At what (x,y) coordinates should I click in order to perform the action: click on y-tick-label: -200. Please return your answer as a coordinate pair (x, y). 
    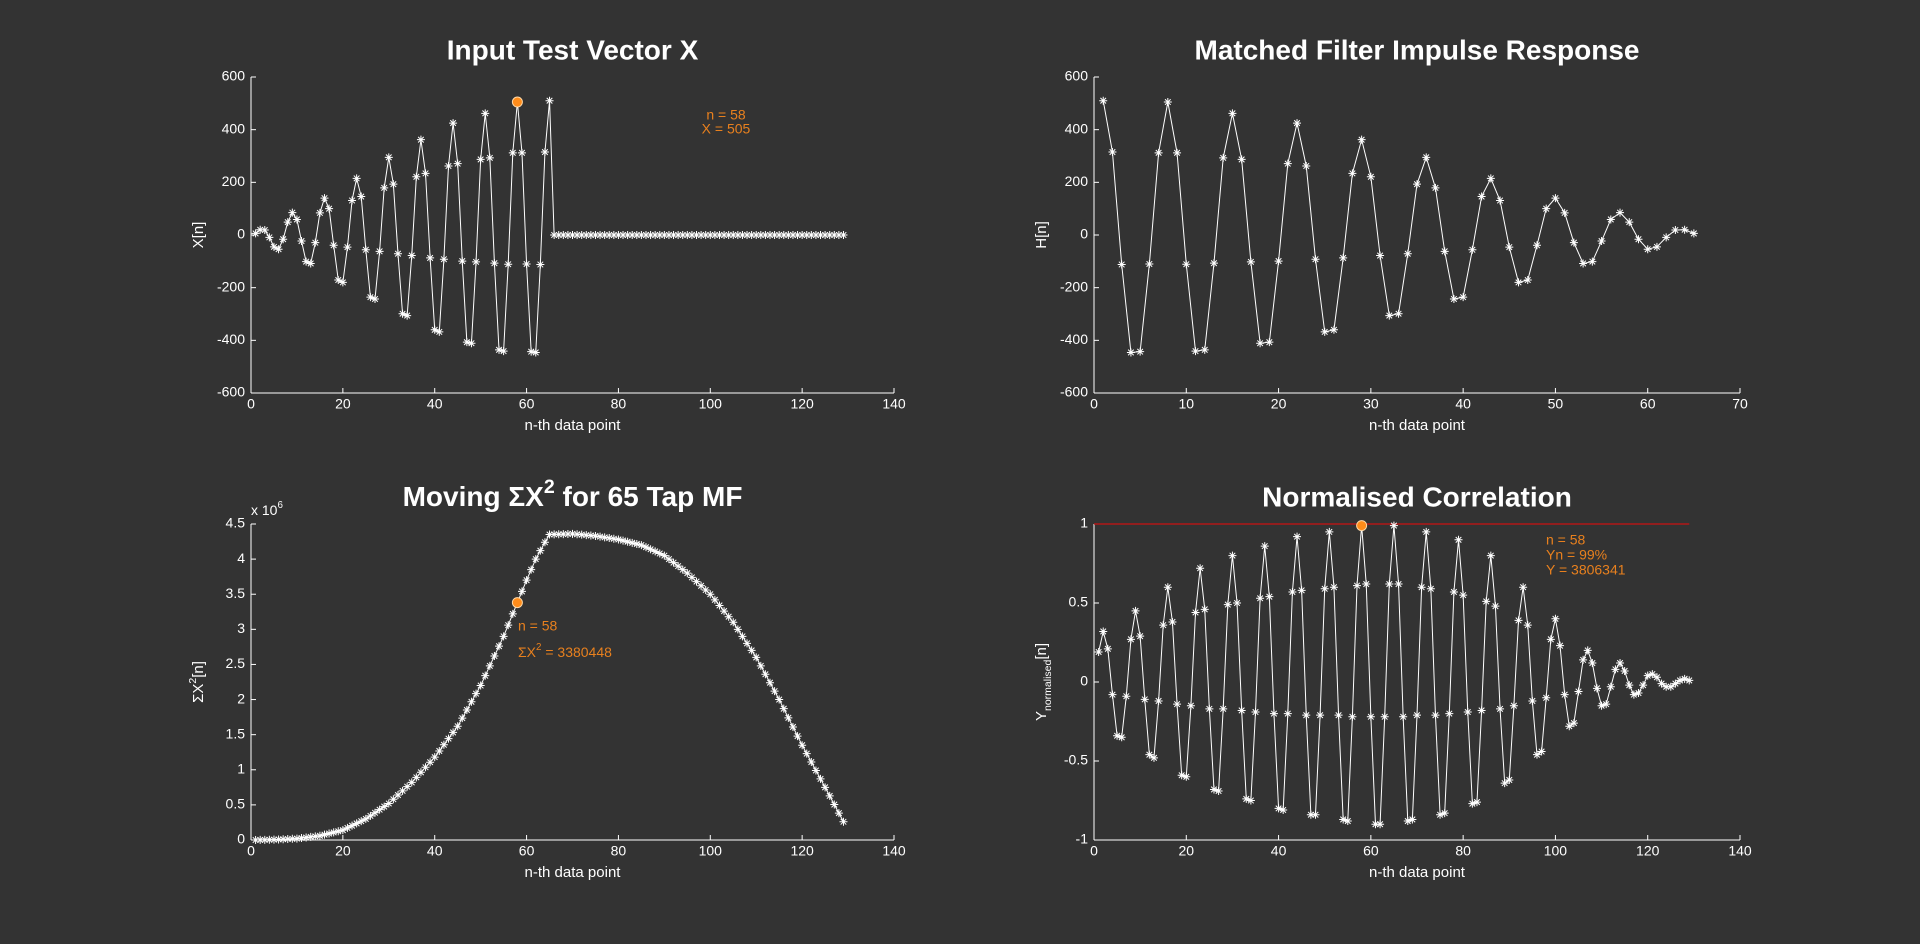
    Looking at the image, I should click on (231, 286).